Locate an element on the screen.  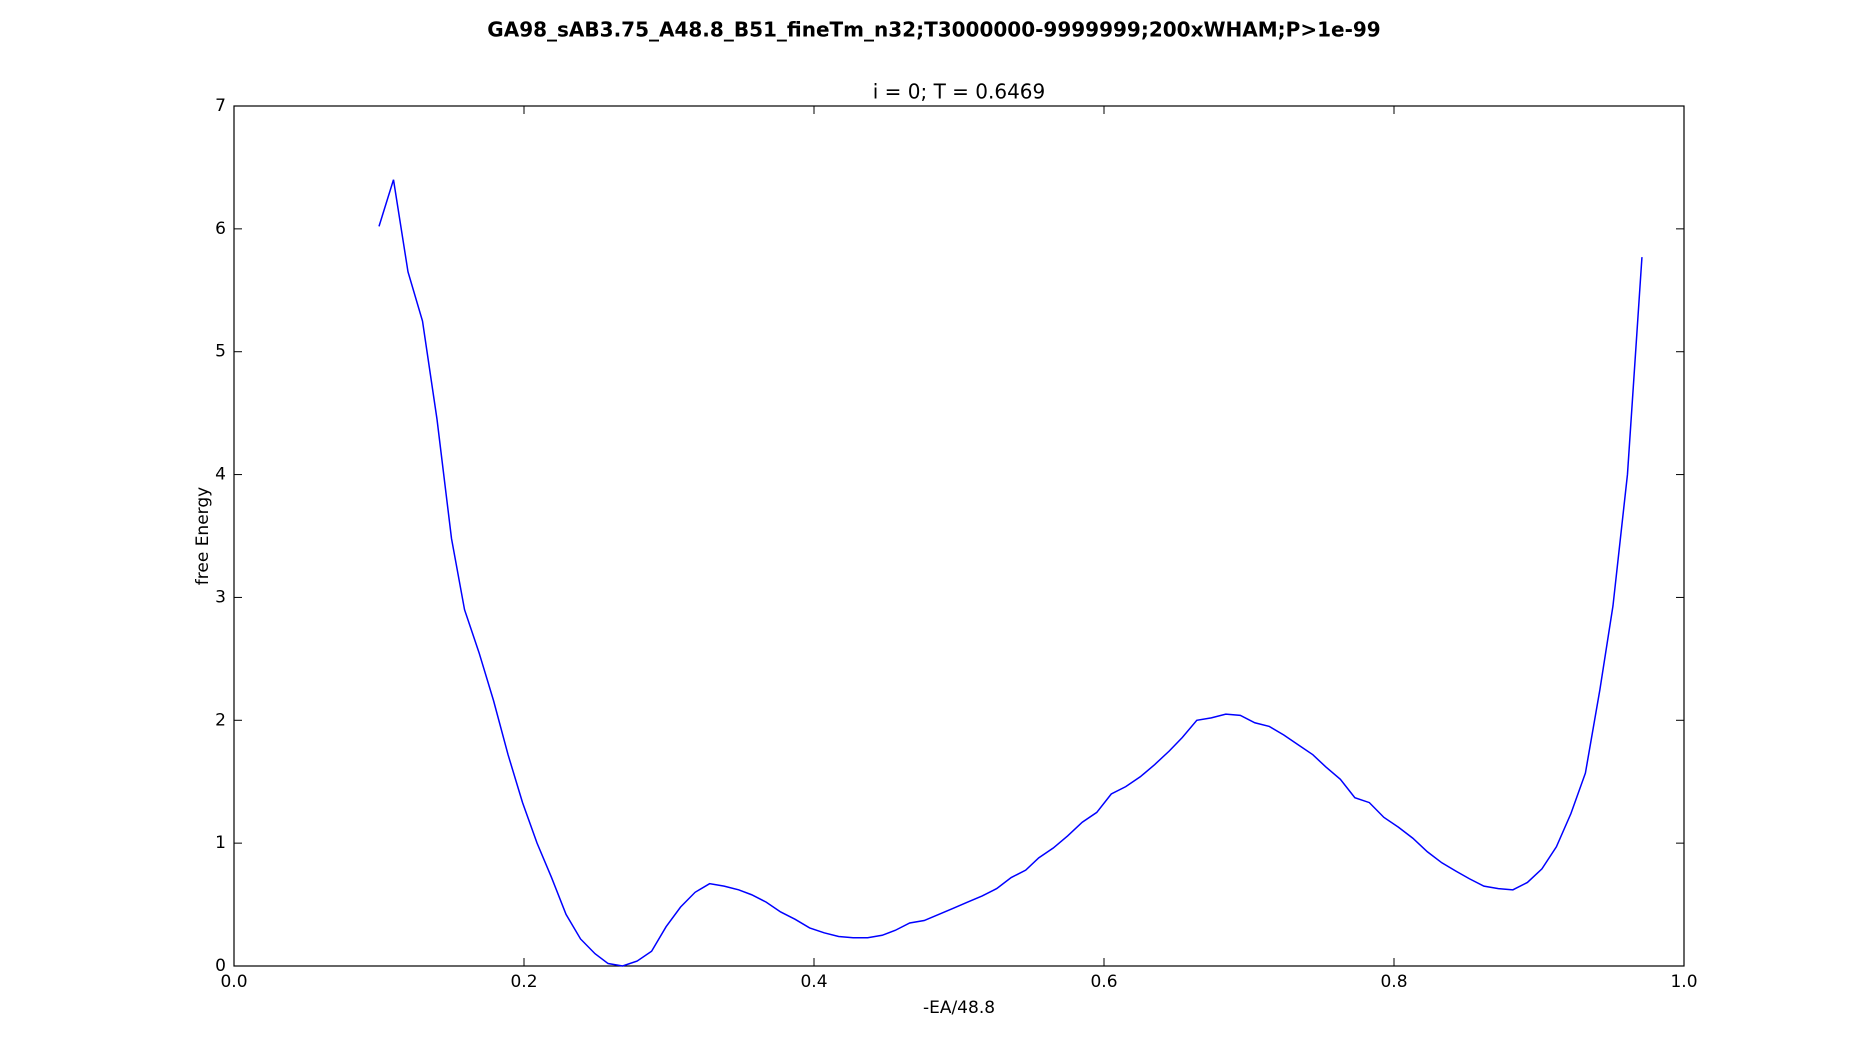
y-tick-label: 1 is located at coordinates (220, 843).